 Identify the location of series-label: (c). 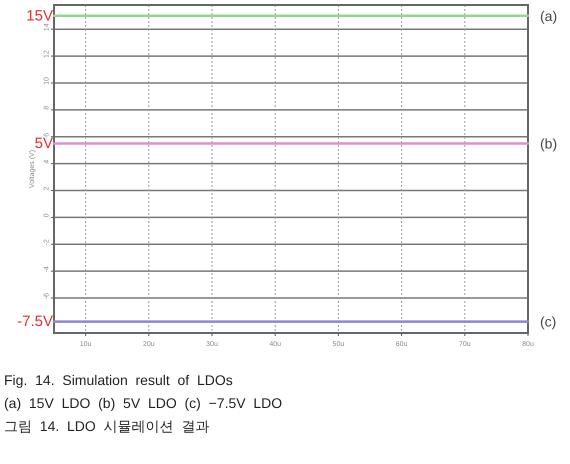
(548, 322).